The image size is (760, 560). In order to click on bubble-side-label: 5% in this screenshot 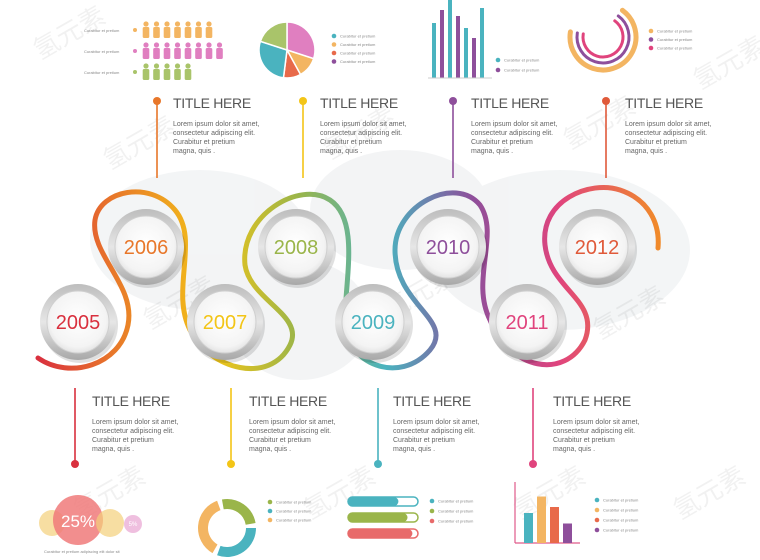, I will do `click(133, 525)`.